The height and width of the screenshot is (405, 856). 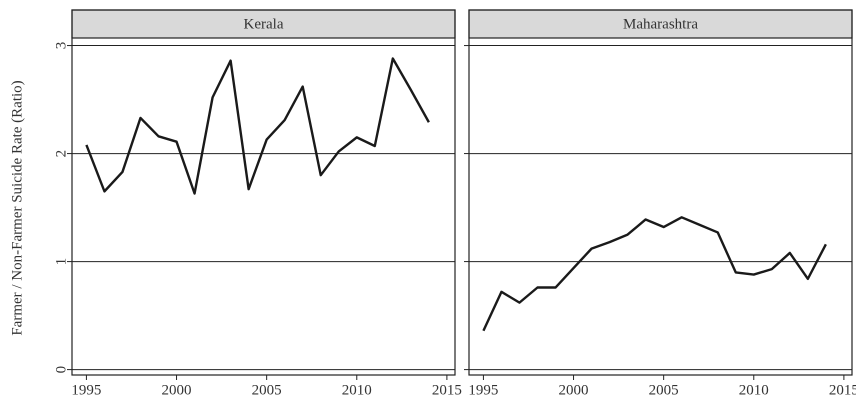 I want to click on y-axis-label: Farmer / Non-Farmer Suicide Rate (Ratio), so click(x=17, y=207).